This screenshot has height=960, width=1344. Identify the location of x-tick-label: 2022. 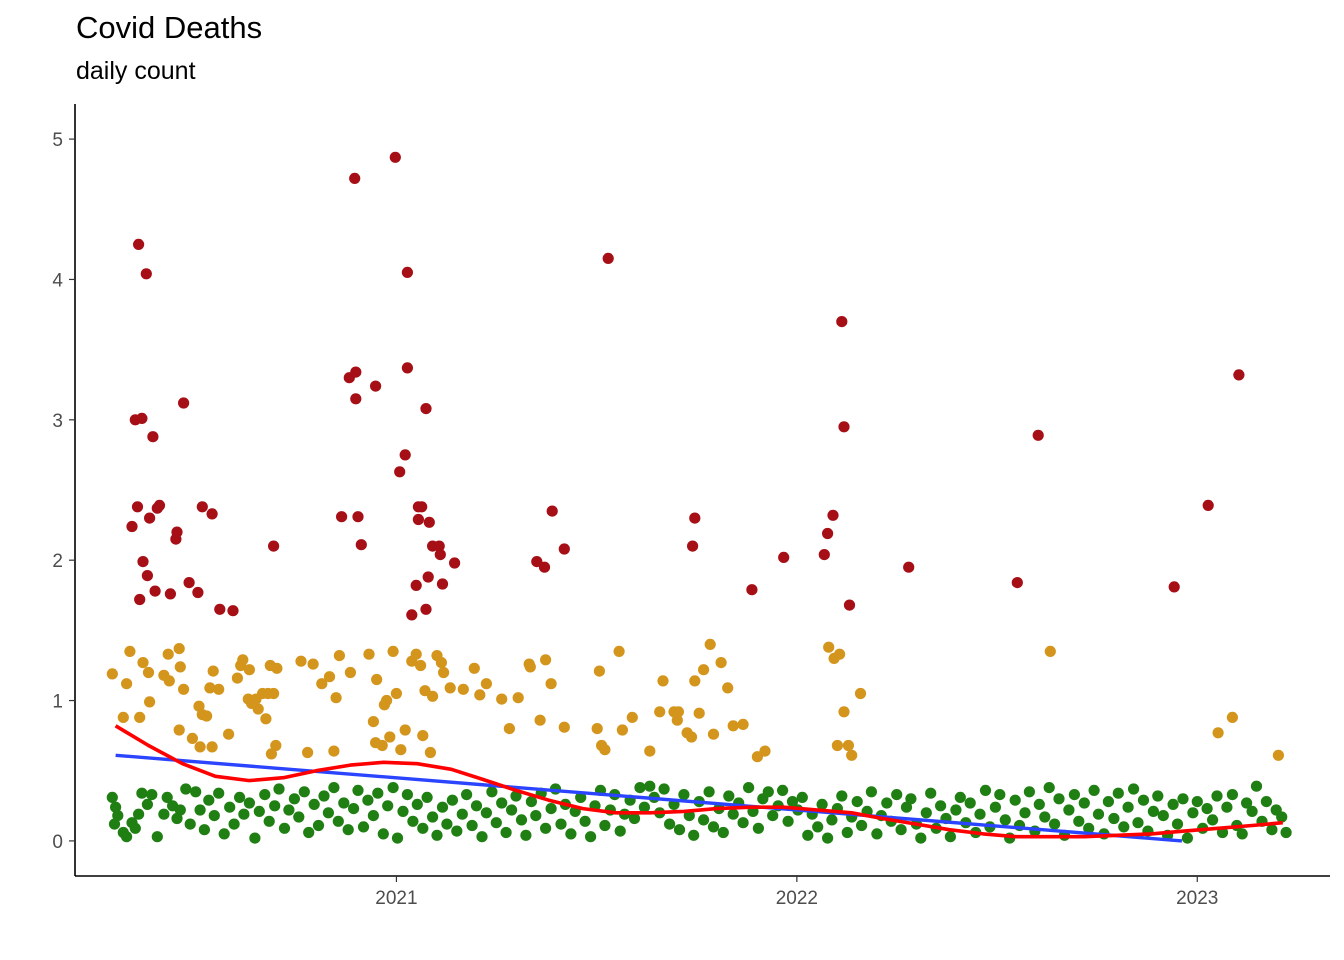
(797, 898).